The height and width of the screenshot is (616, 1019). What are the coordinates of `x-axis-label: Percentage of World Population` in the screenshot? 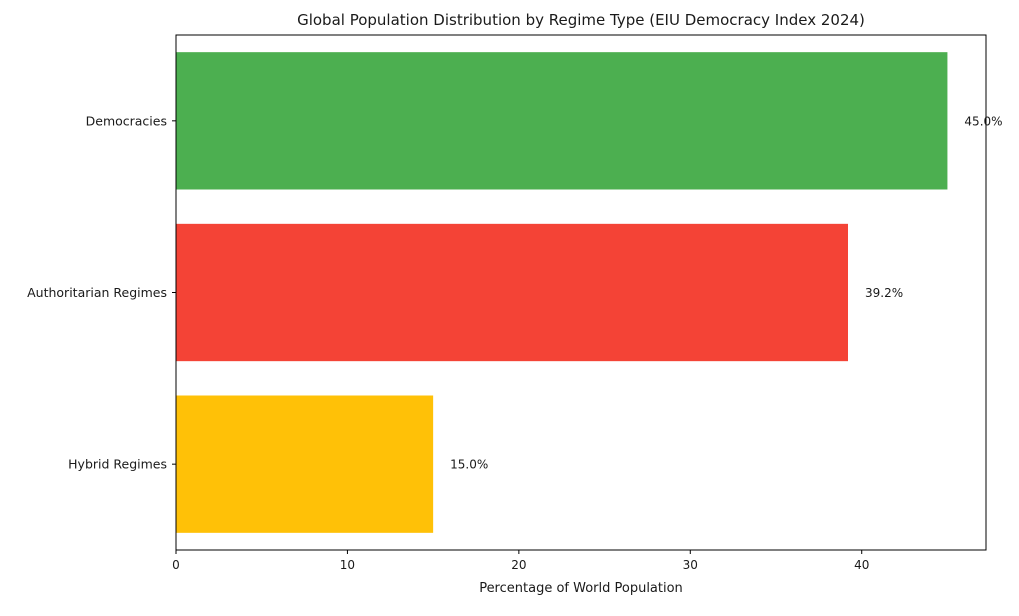 It's located at (581, 588).